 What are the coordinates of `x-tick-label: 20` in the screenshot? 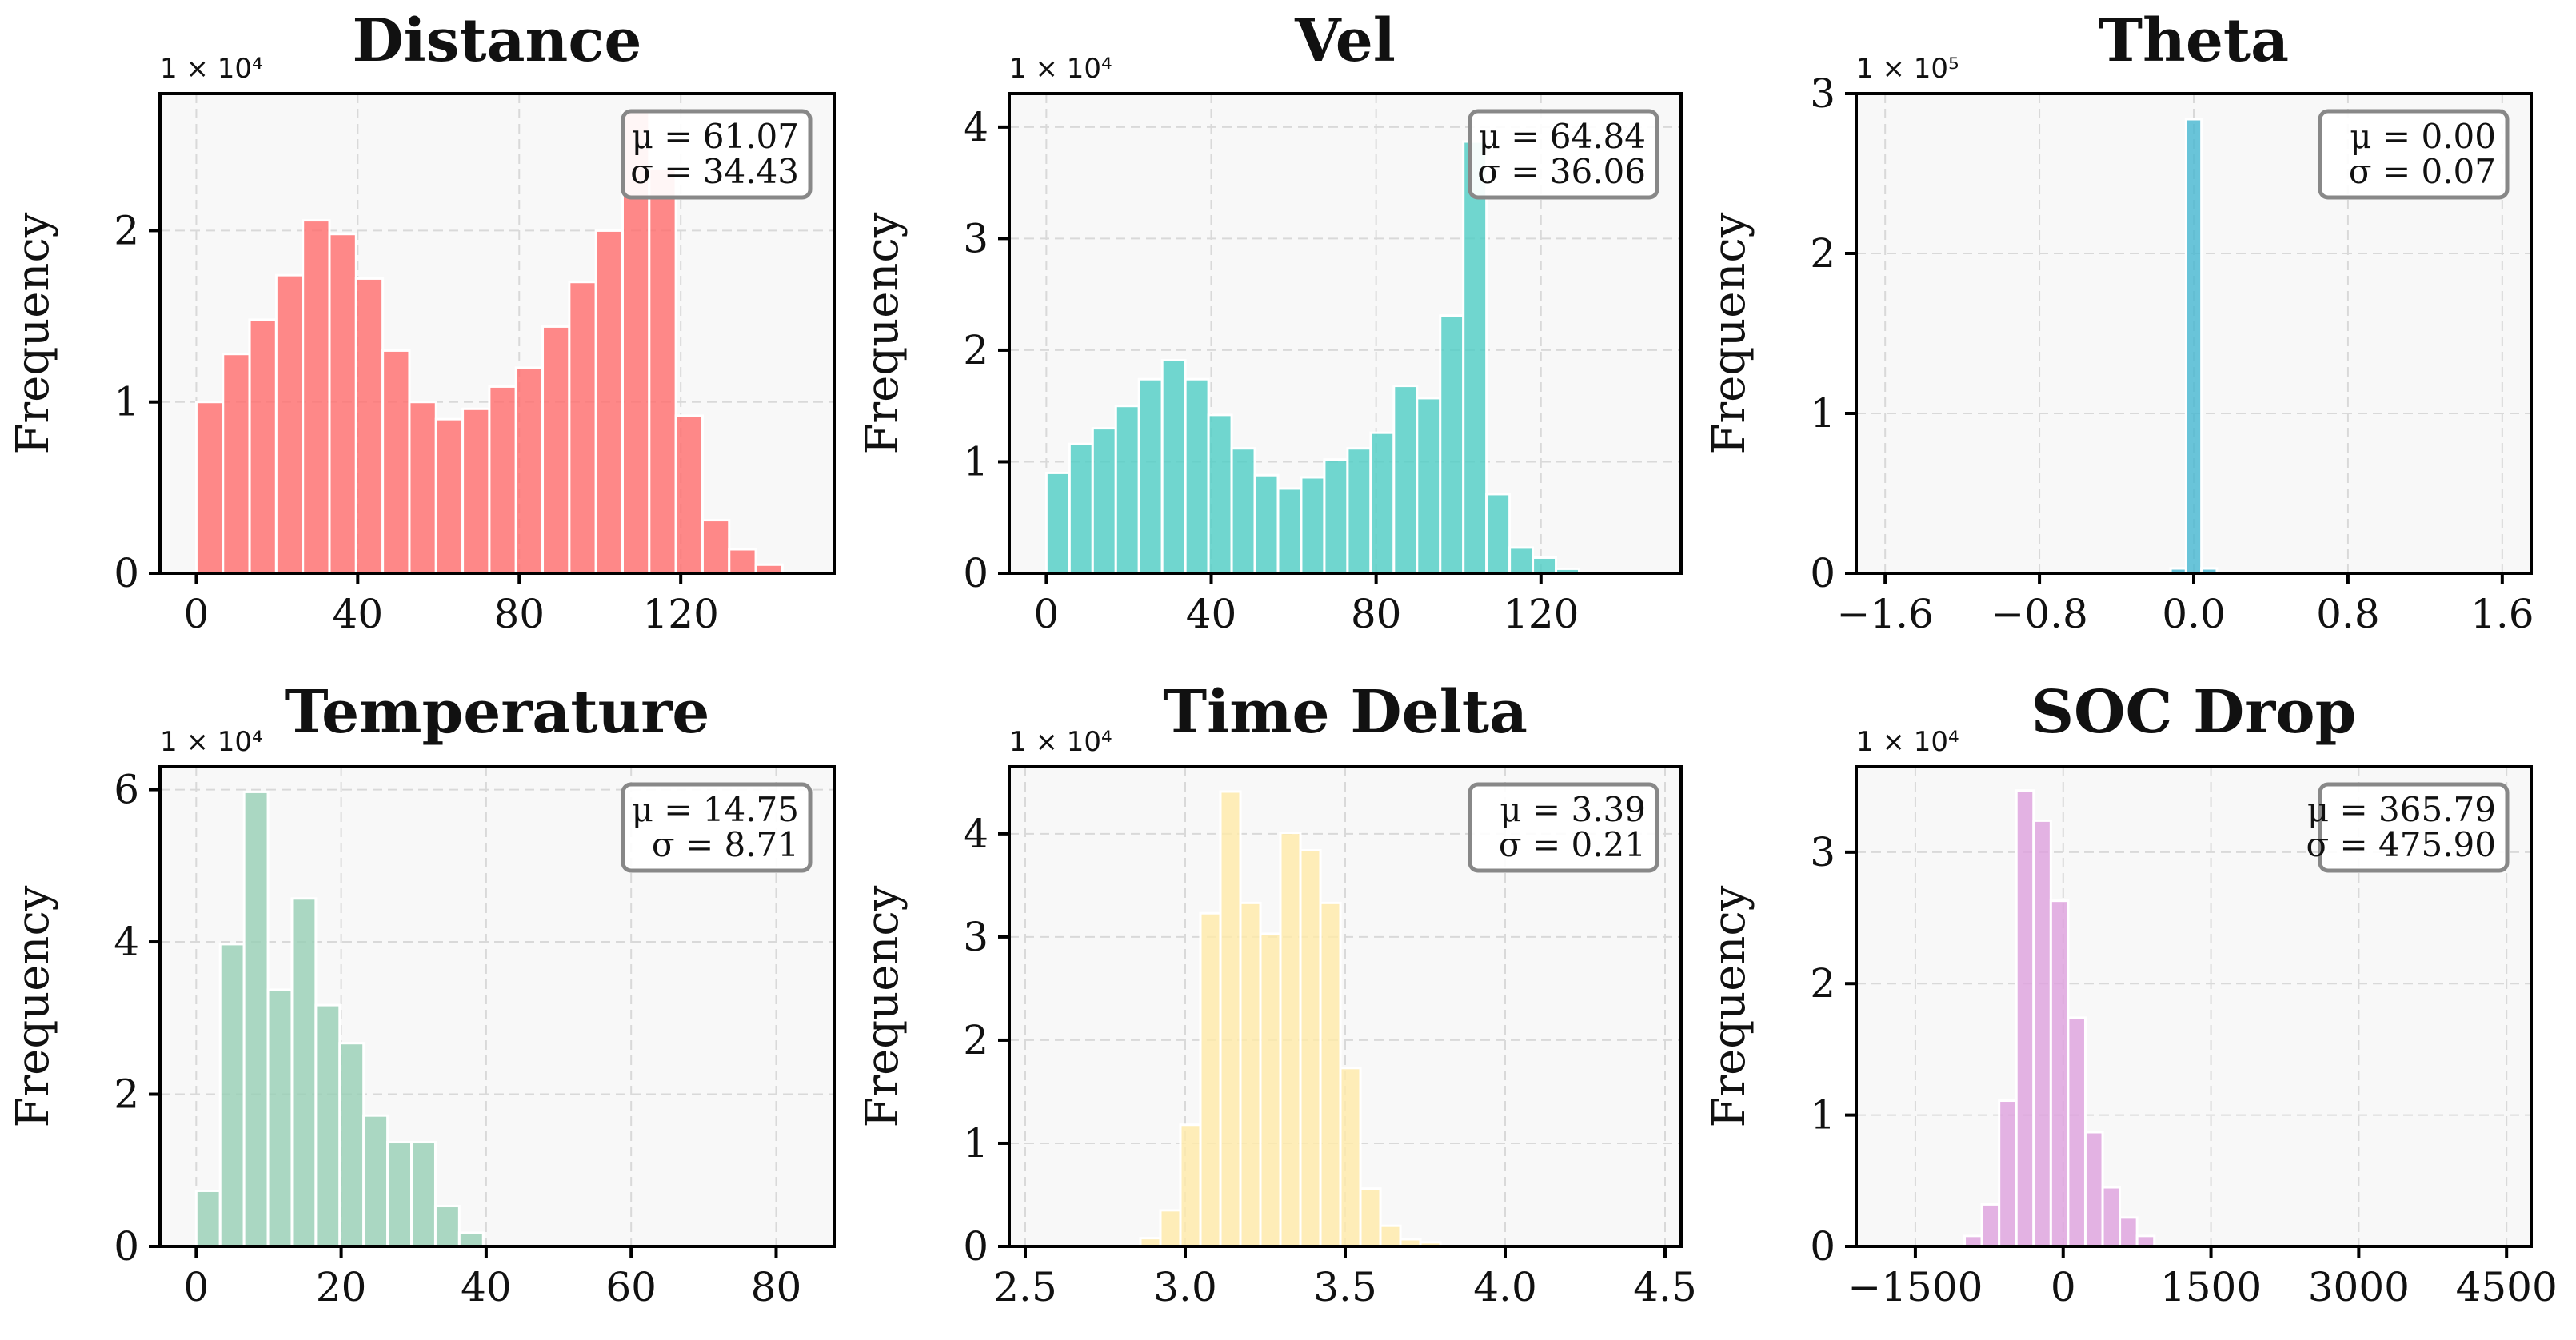 It's located at (341, 1287).